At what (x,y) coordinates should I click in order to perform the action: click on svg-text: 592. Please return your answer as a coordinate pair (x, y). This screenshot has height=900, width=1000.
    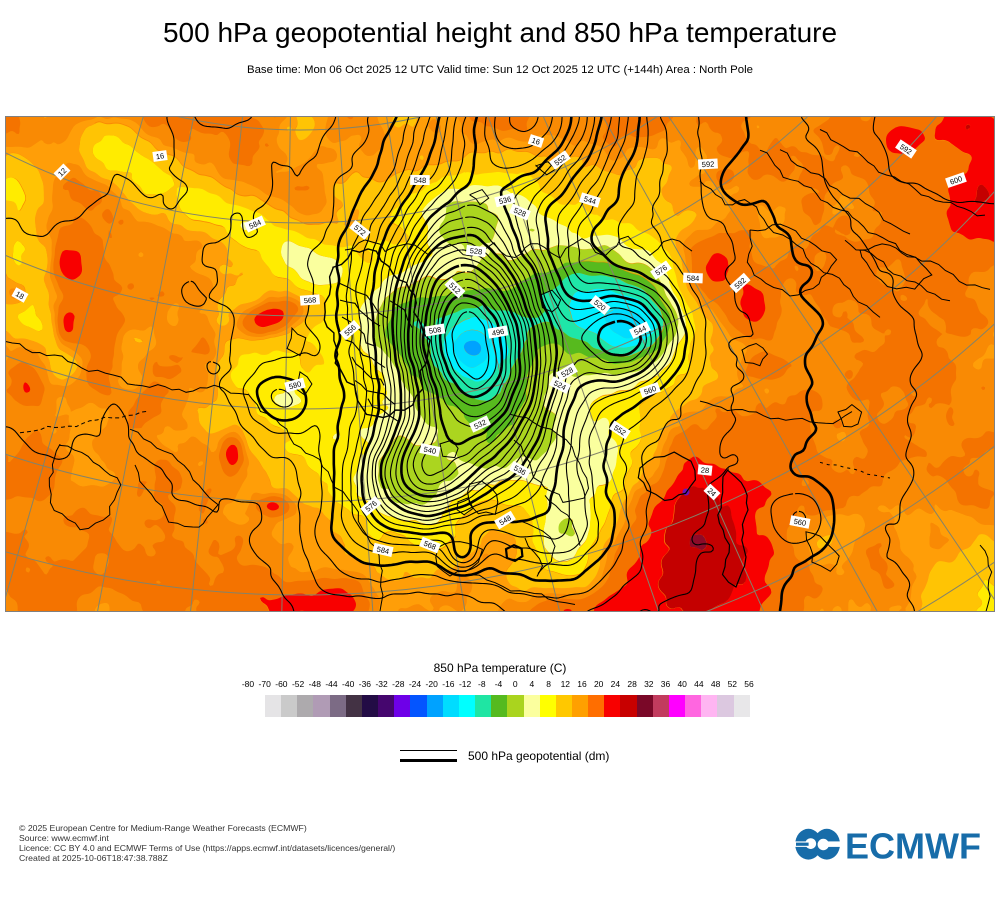
    Looking at the image, I should click on (708, 164).